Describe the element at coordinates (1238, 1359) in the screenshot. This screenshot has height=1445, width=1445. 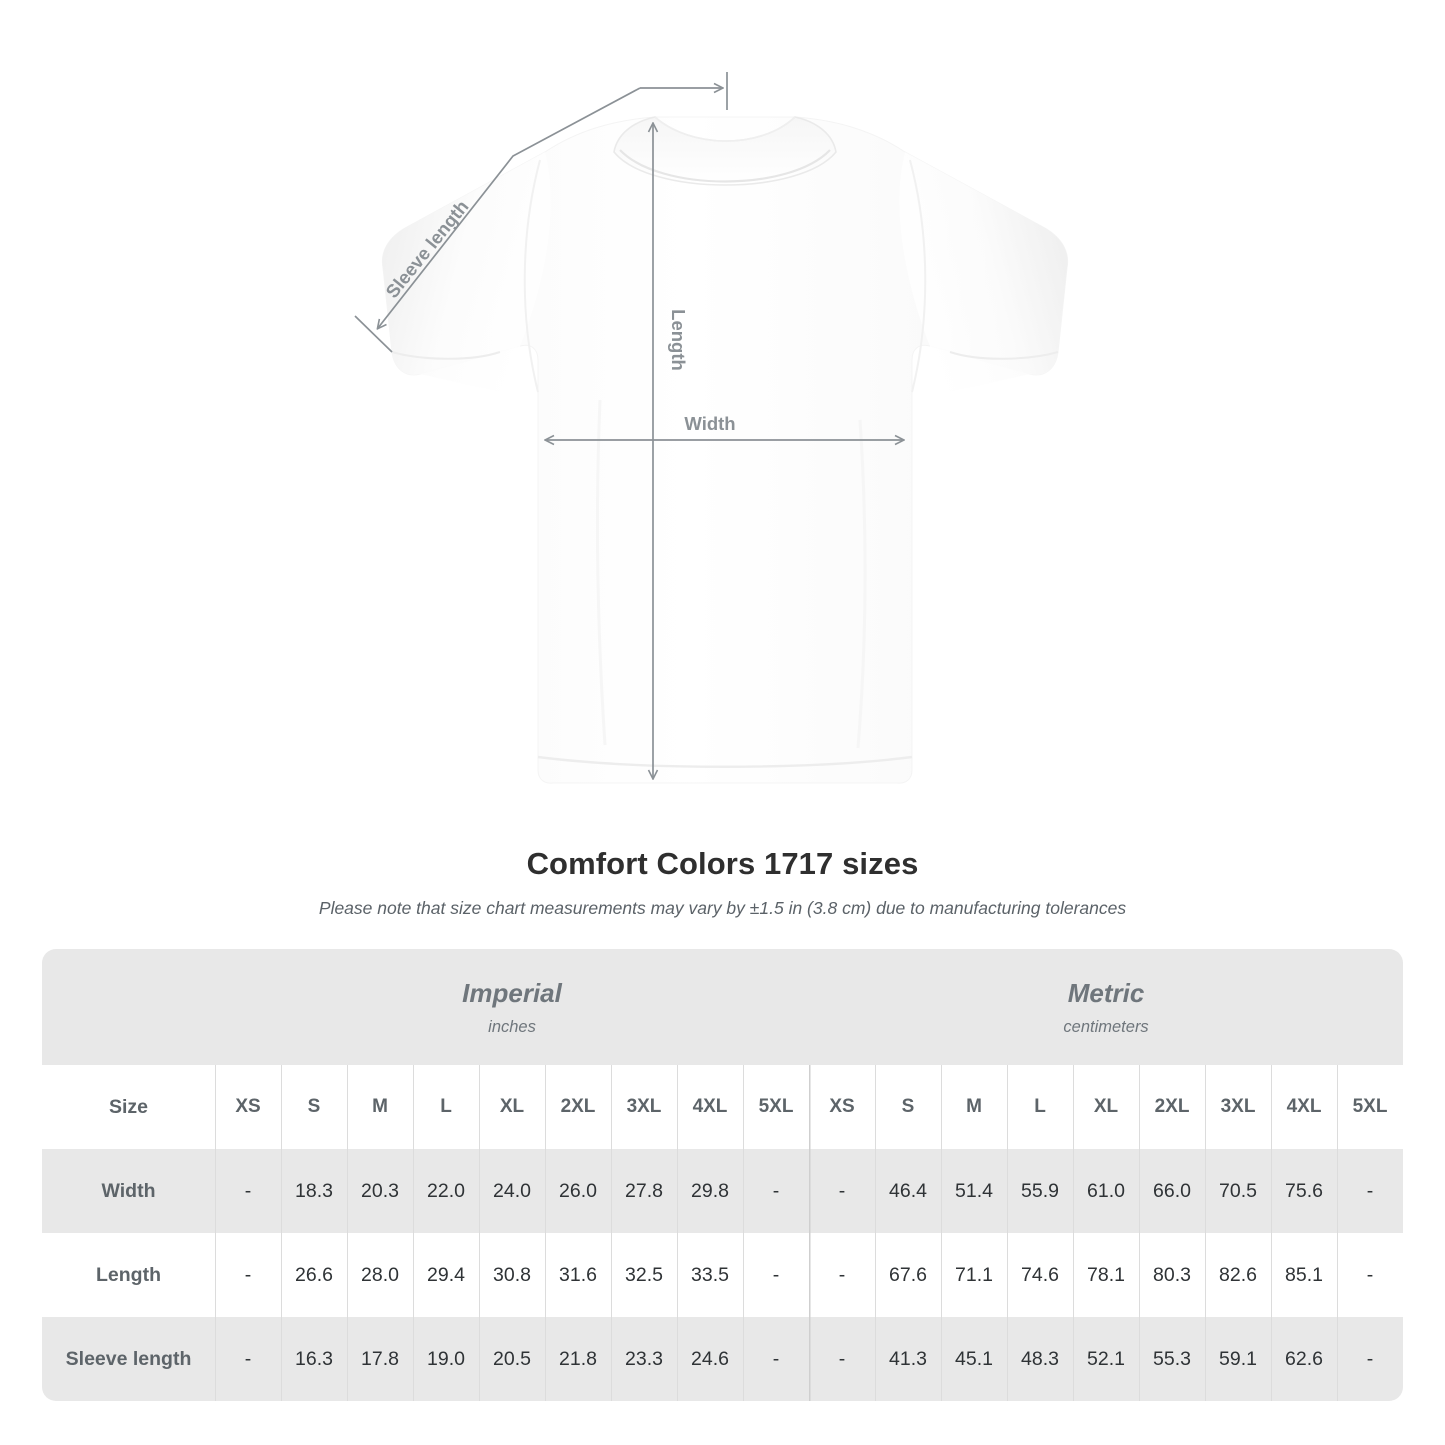
I see `cell-sleeve-length-metric-3xl: 59.1` at that location.